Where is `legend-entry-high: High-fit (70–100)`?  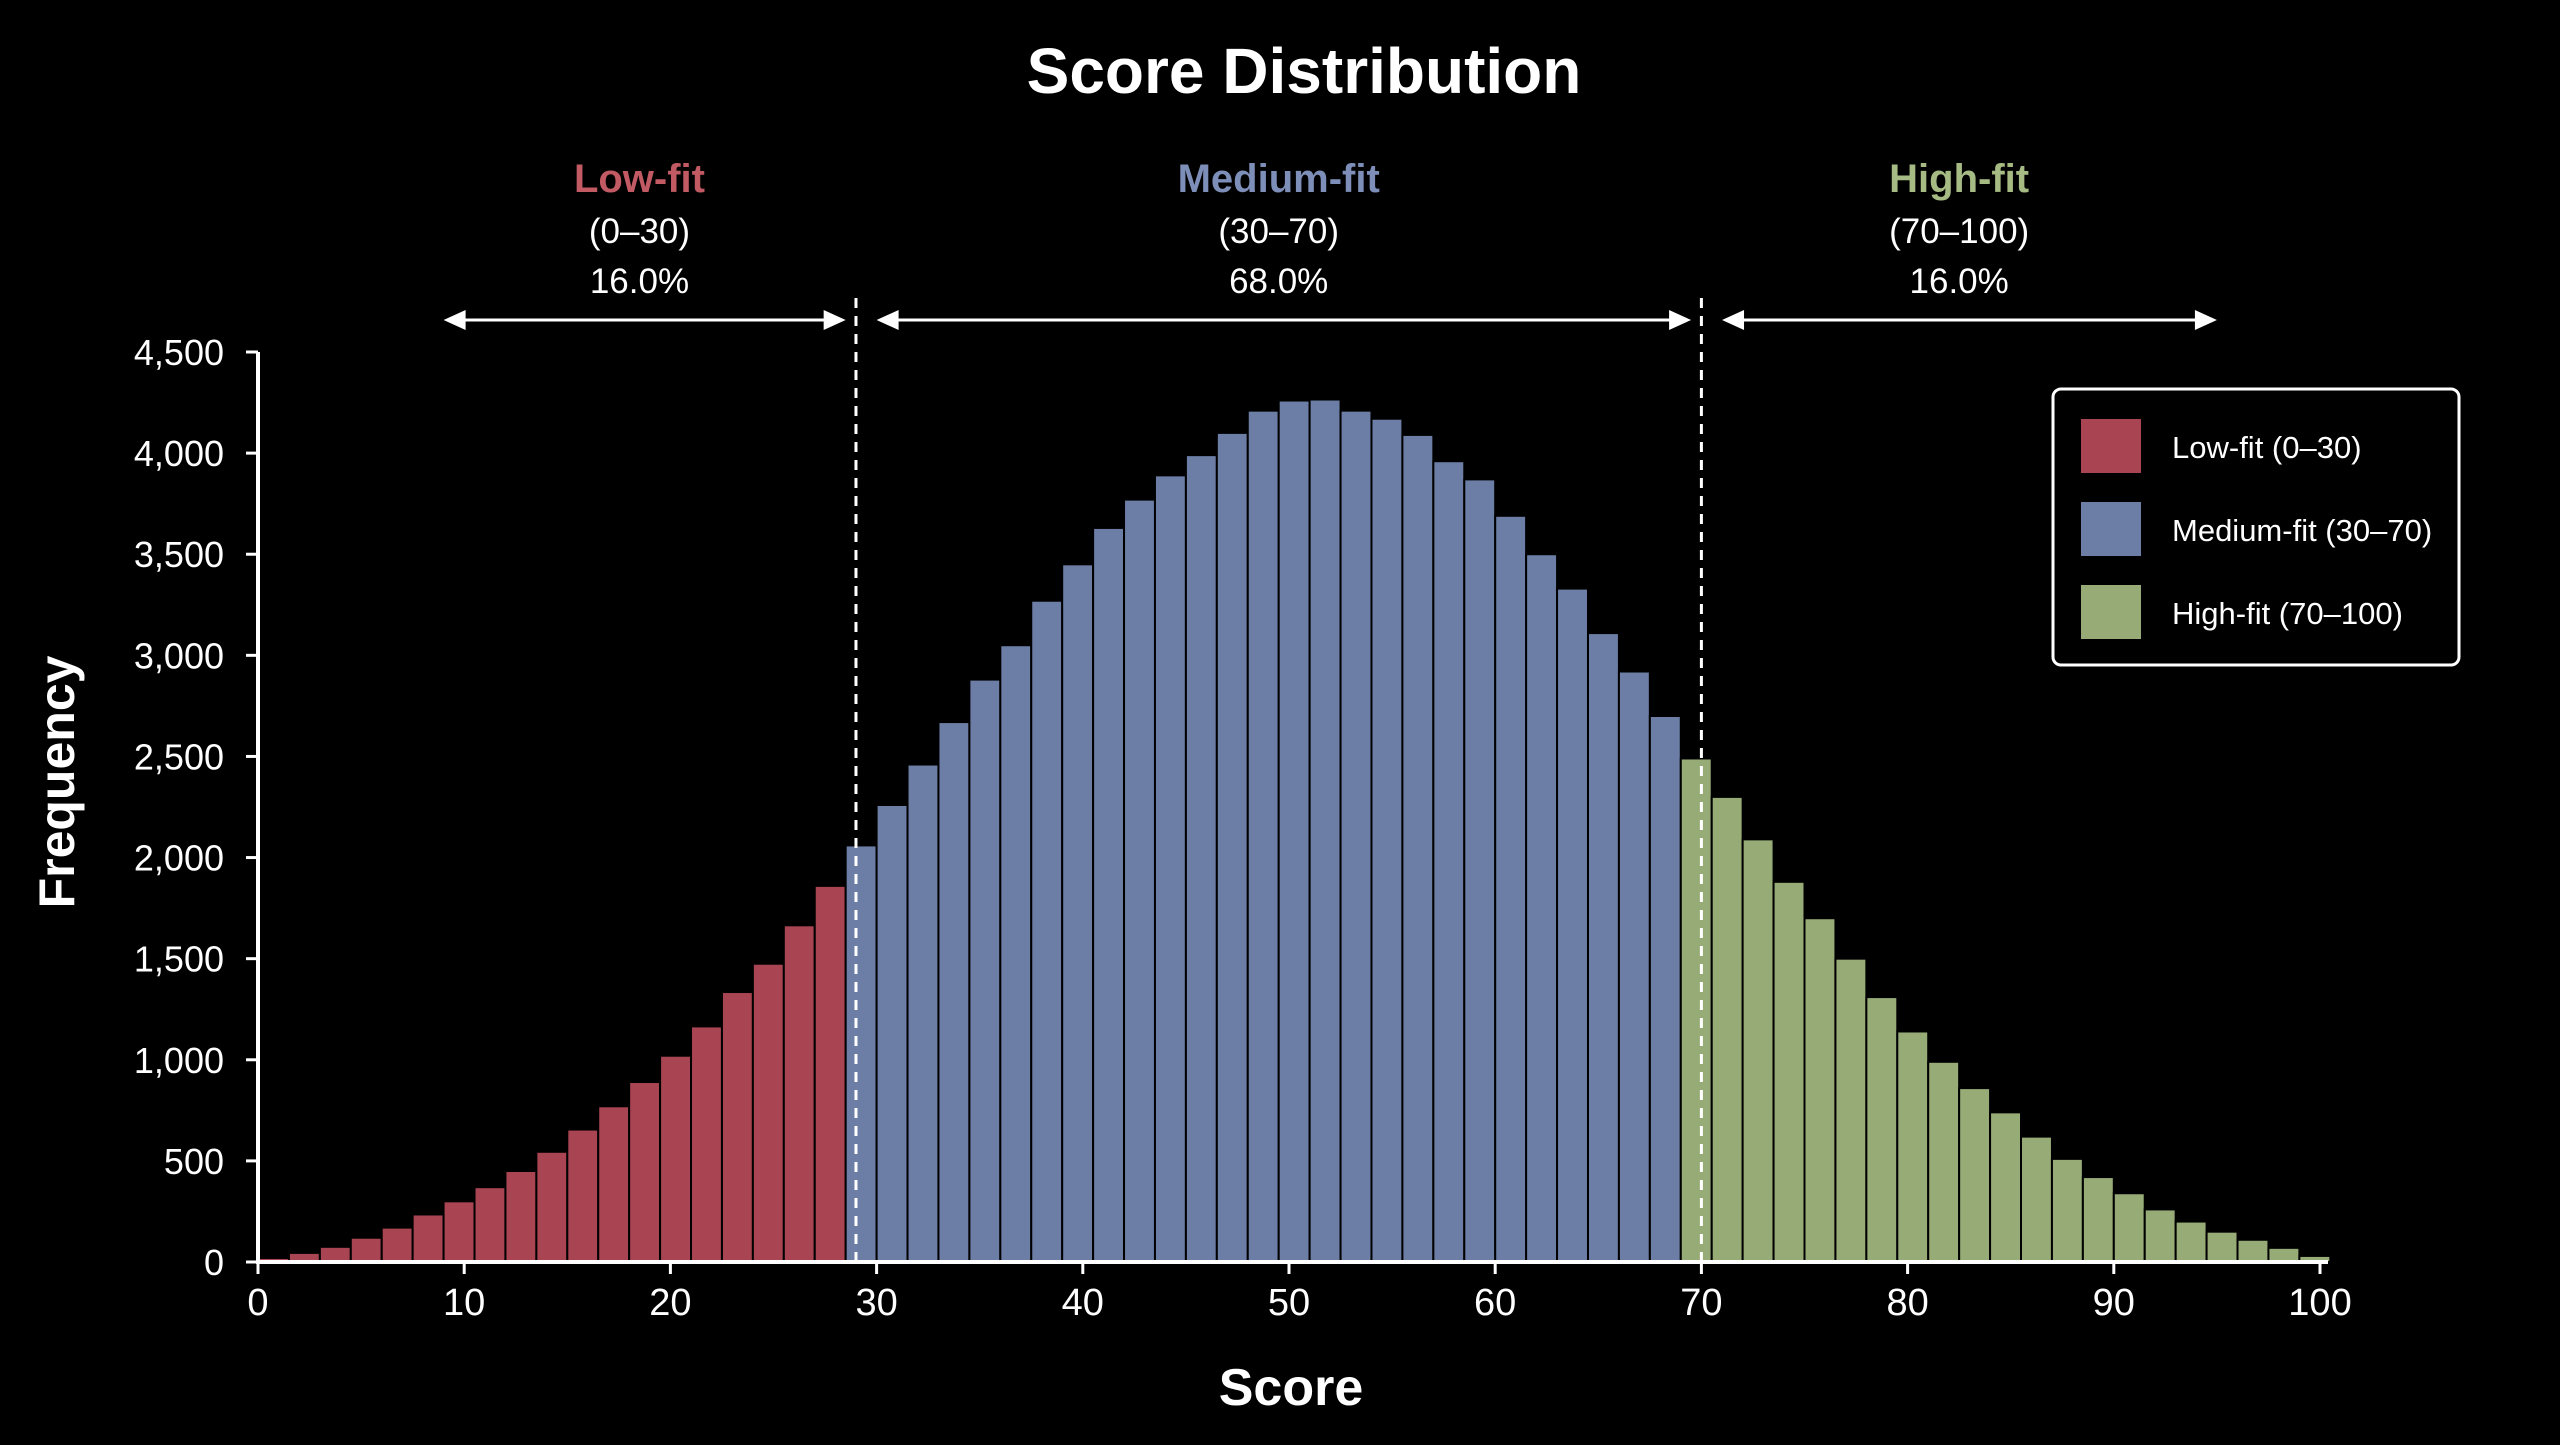 legend-entry-high: High-fit (70–100) is located at coordinates (2242, 612).